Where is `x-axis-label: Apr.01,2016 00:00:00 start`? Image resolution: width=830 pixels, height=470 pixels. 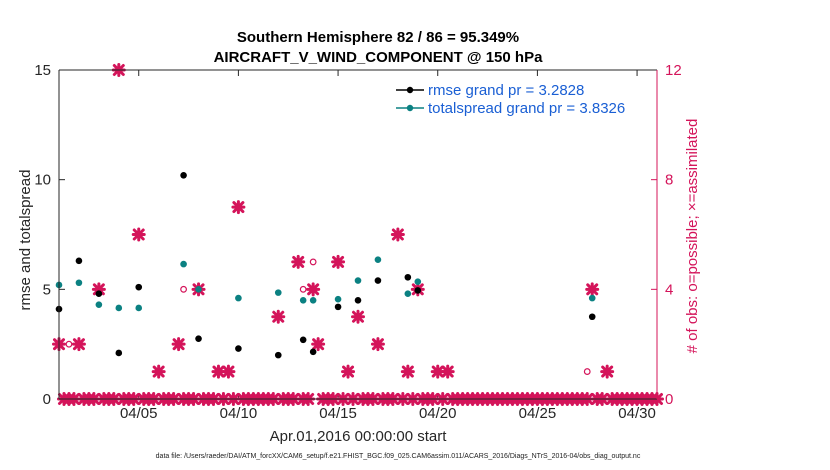 x-axis-label: Apr.01,2016 00:00:00 start is located at coordinates (359, 436).